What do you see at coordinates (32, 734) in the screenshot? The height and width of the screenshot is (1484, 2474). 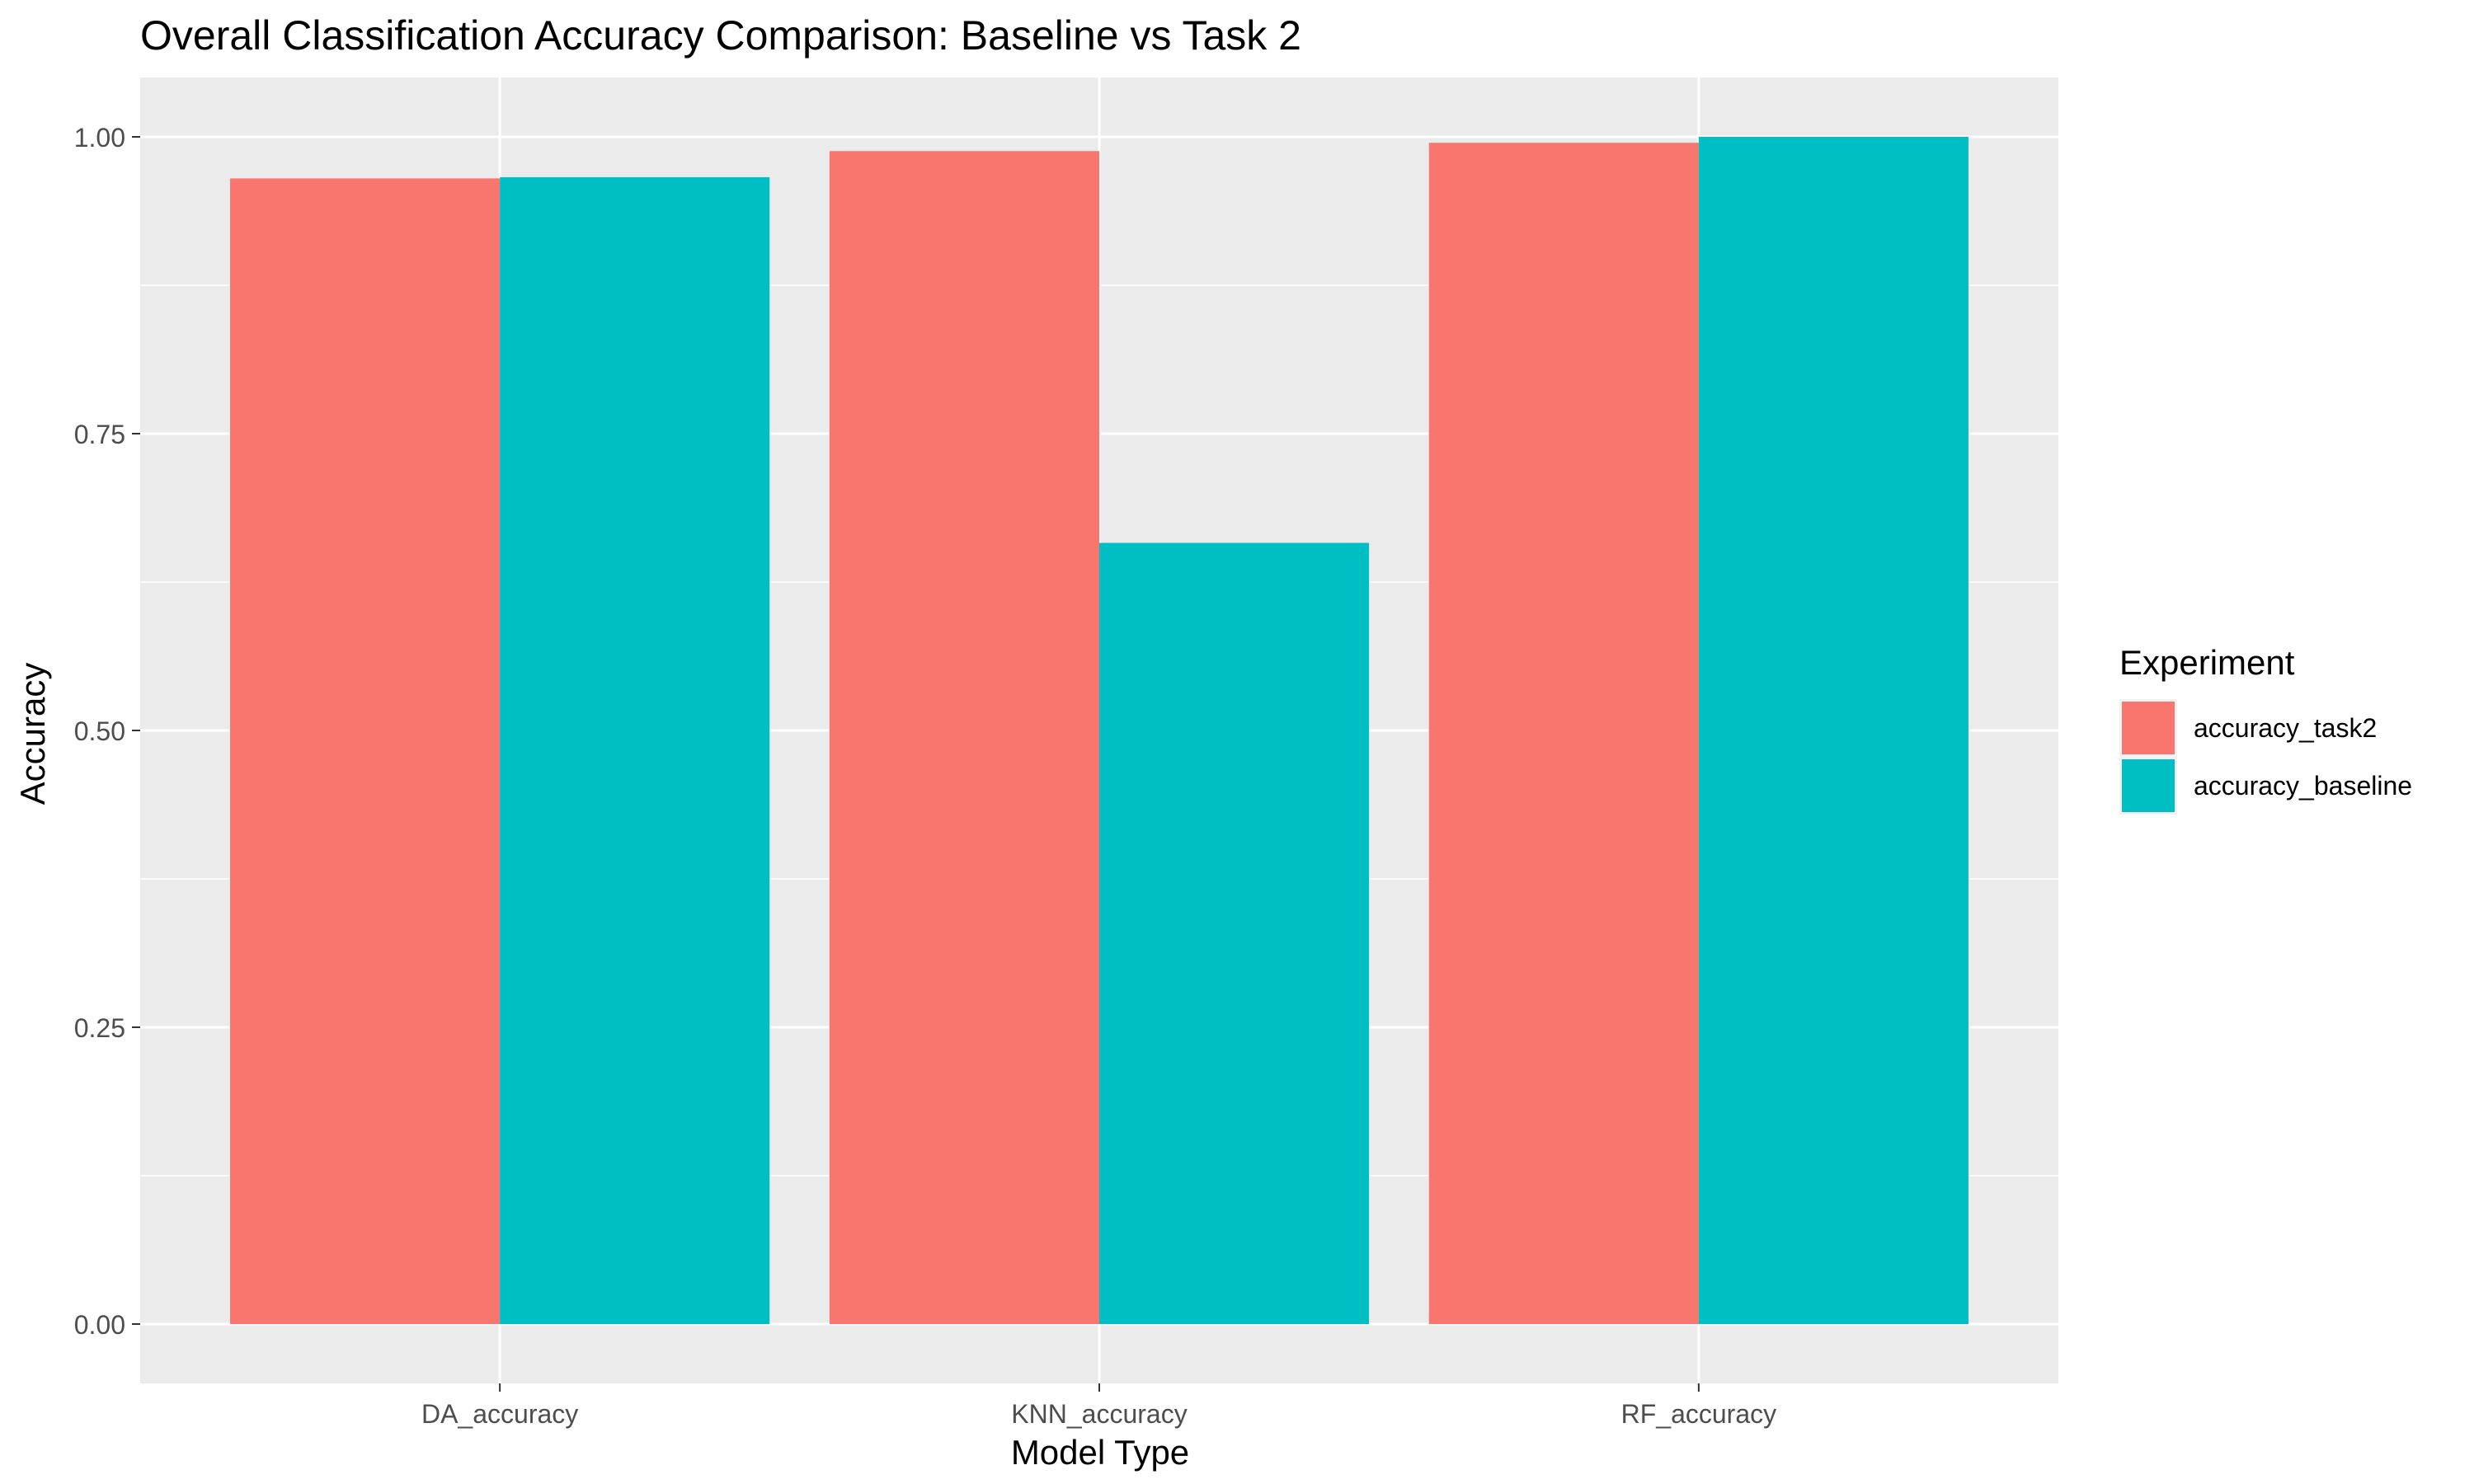 I see `y-axis-title: Accuracy` at bounding box center [32, 734].